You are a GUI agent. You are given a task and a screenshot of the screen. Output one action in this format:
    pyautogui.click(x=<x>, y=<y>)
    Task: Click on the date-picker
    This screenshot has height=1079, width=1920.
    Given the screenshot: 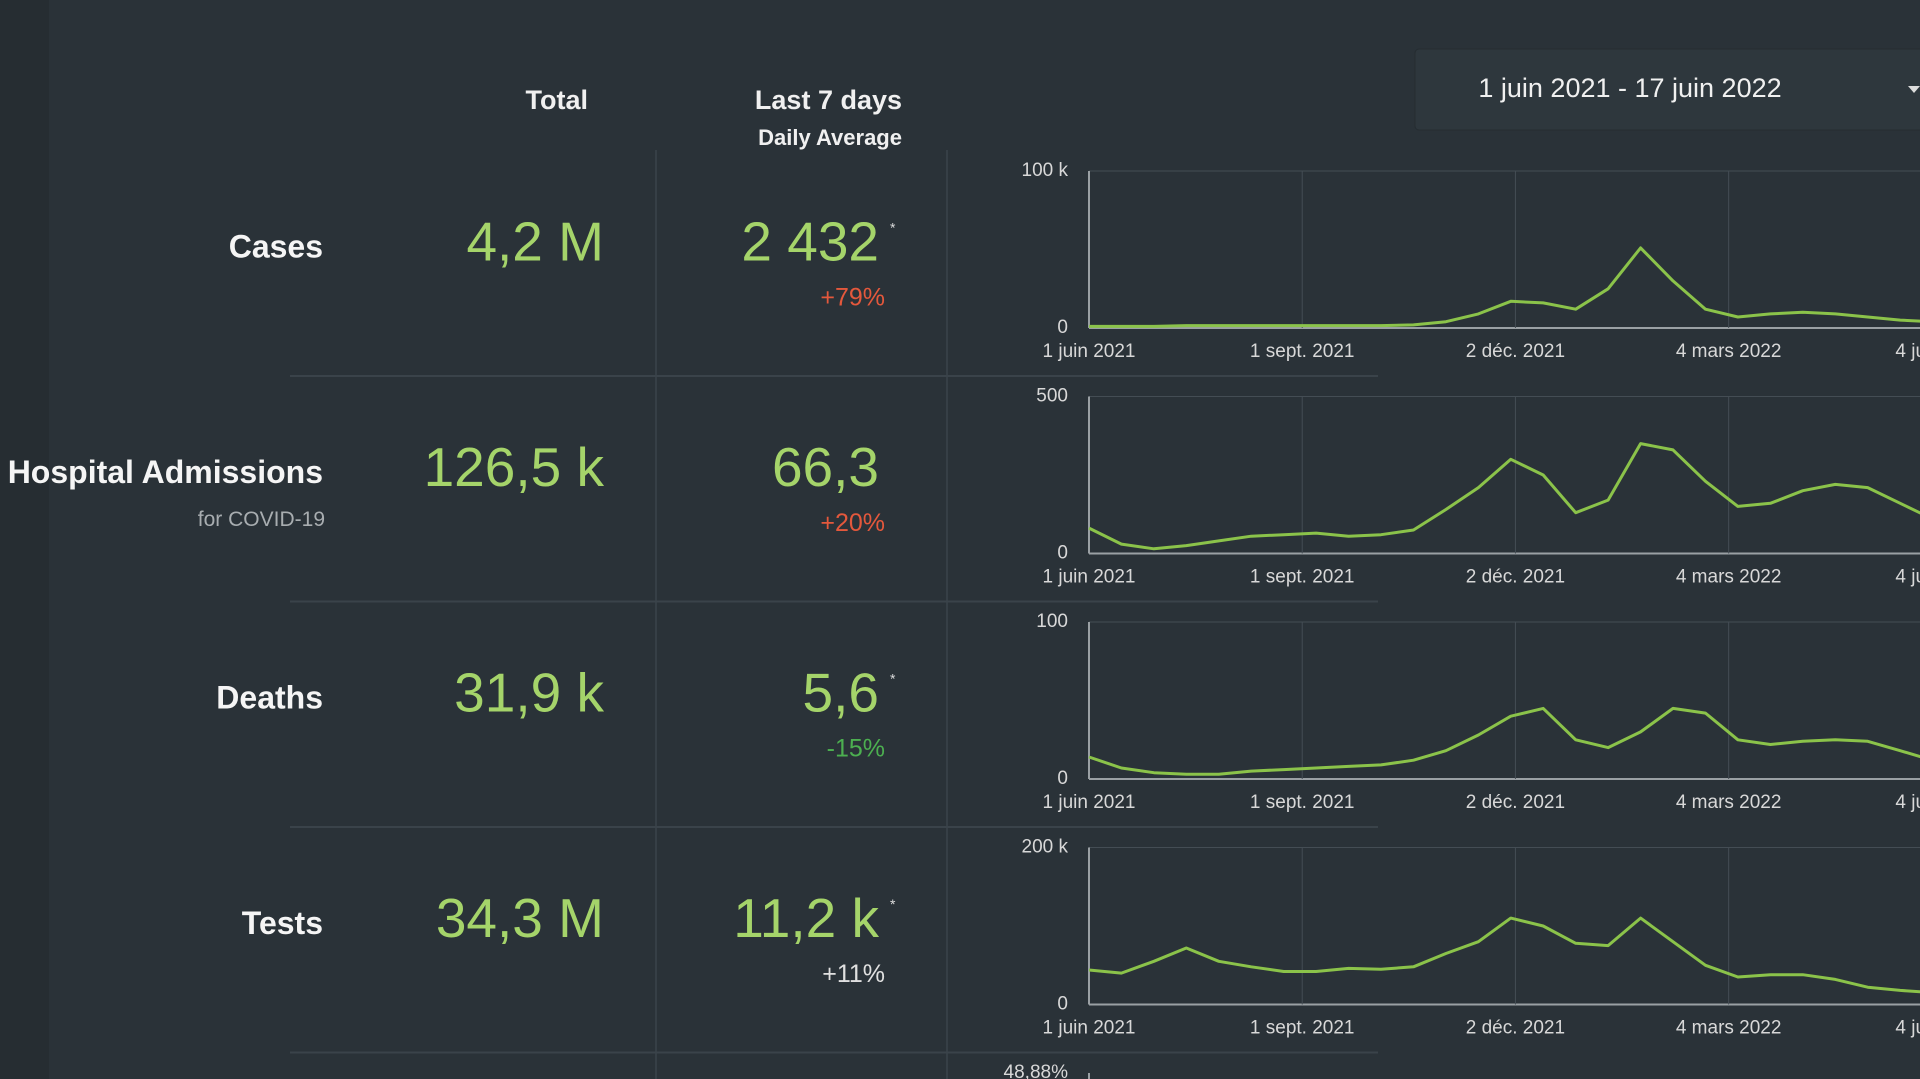 What is the action you would take?
    pyautogui.click(x=1667, y=89)
    